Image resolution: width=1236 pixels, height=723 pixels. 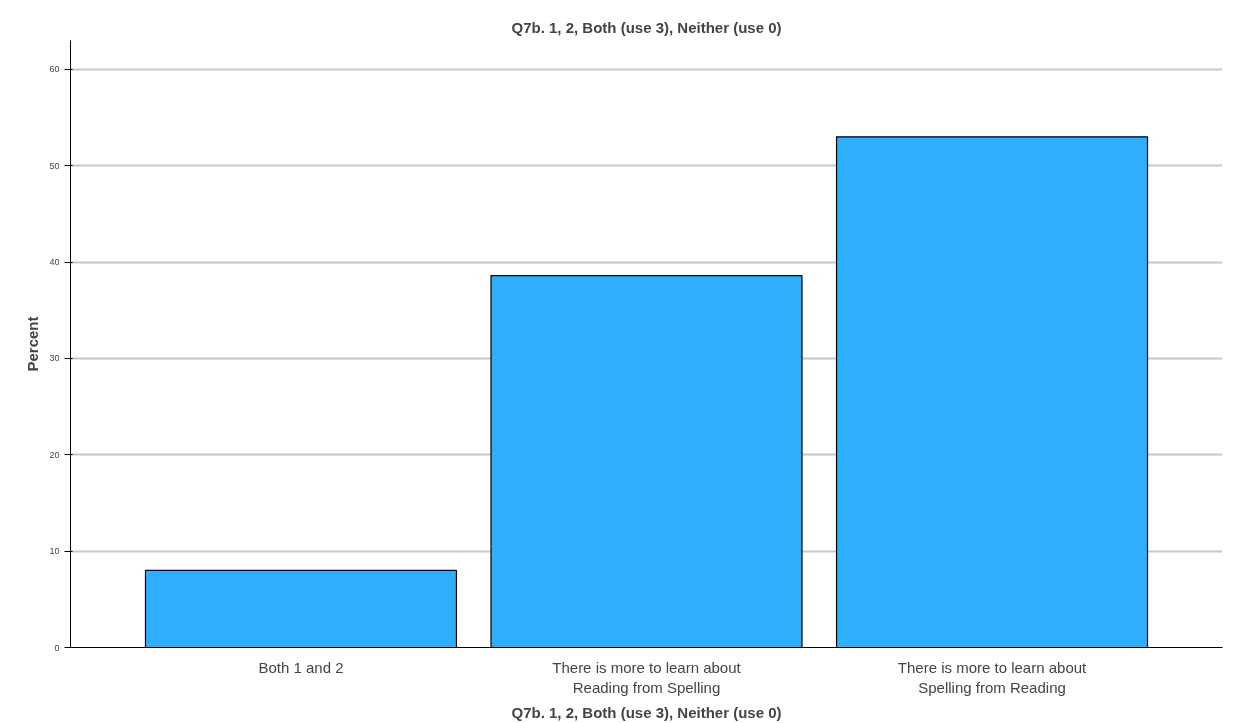 I want to click on y-tick-label: 50, so click(x=54, y=165).